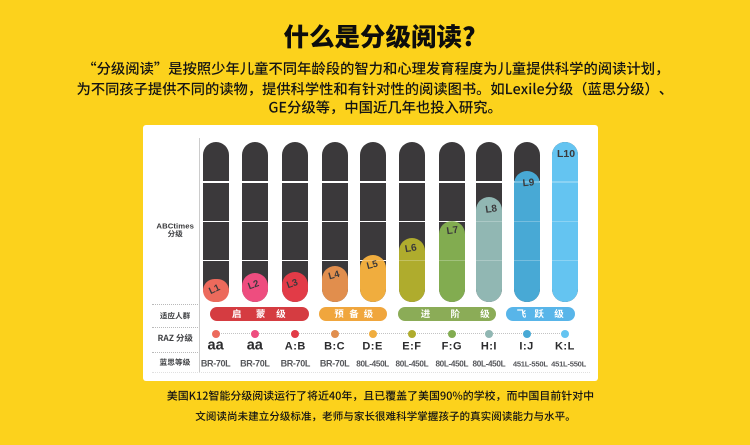  I want to click on svg-text: E:F, so click(411, 346).